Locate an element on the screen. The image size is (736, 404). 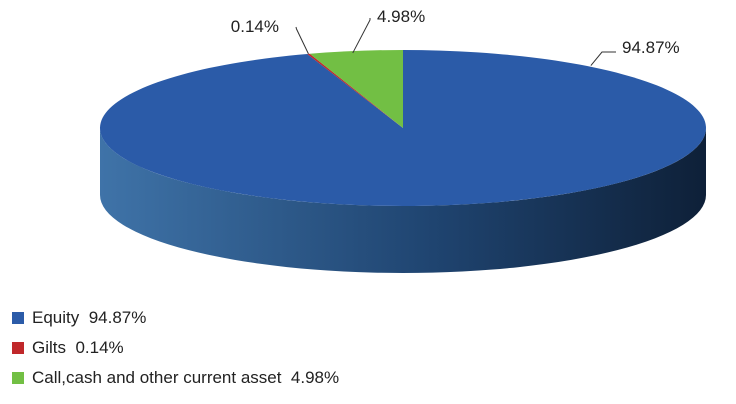
data-label-1: 0.14% is located at coordinates (255, 26).